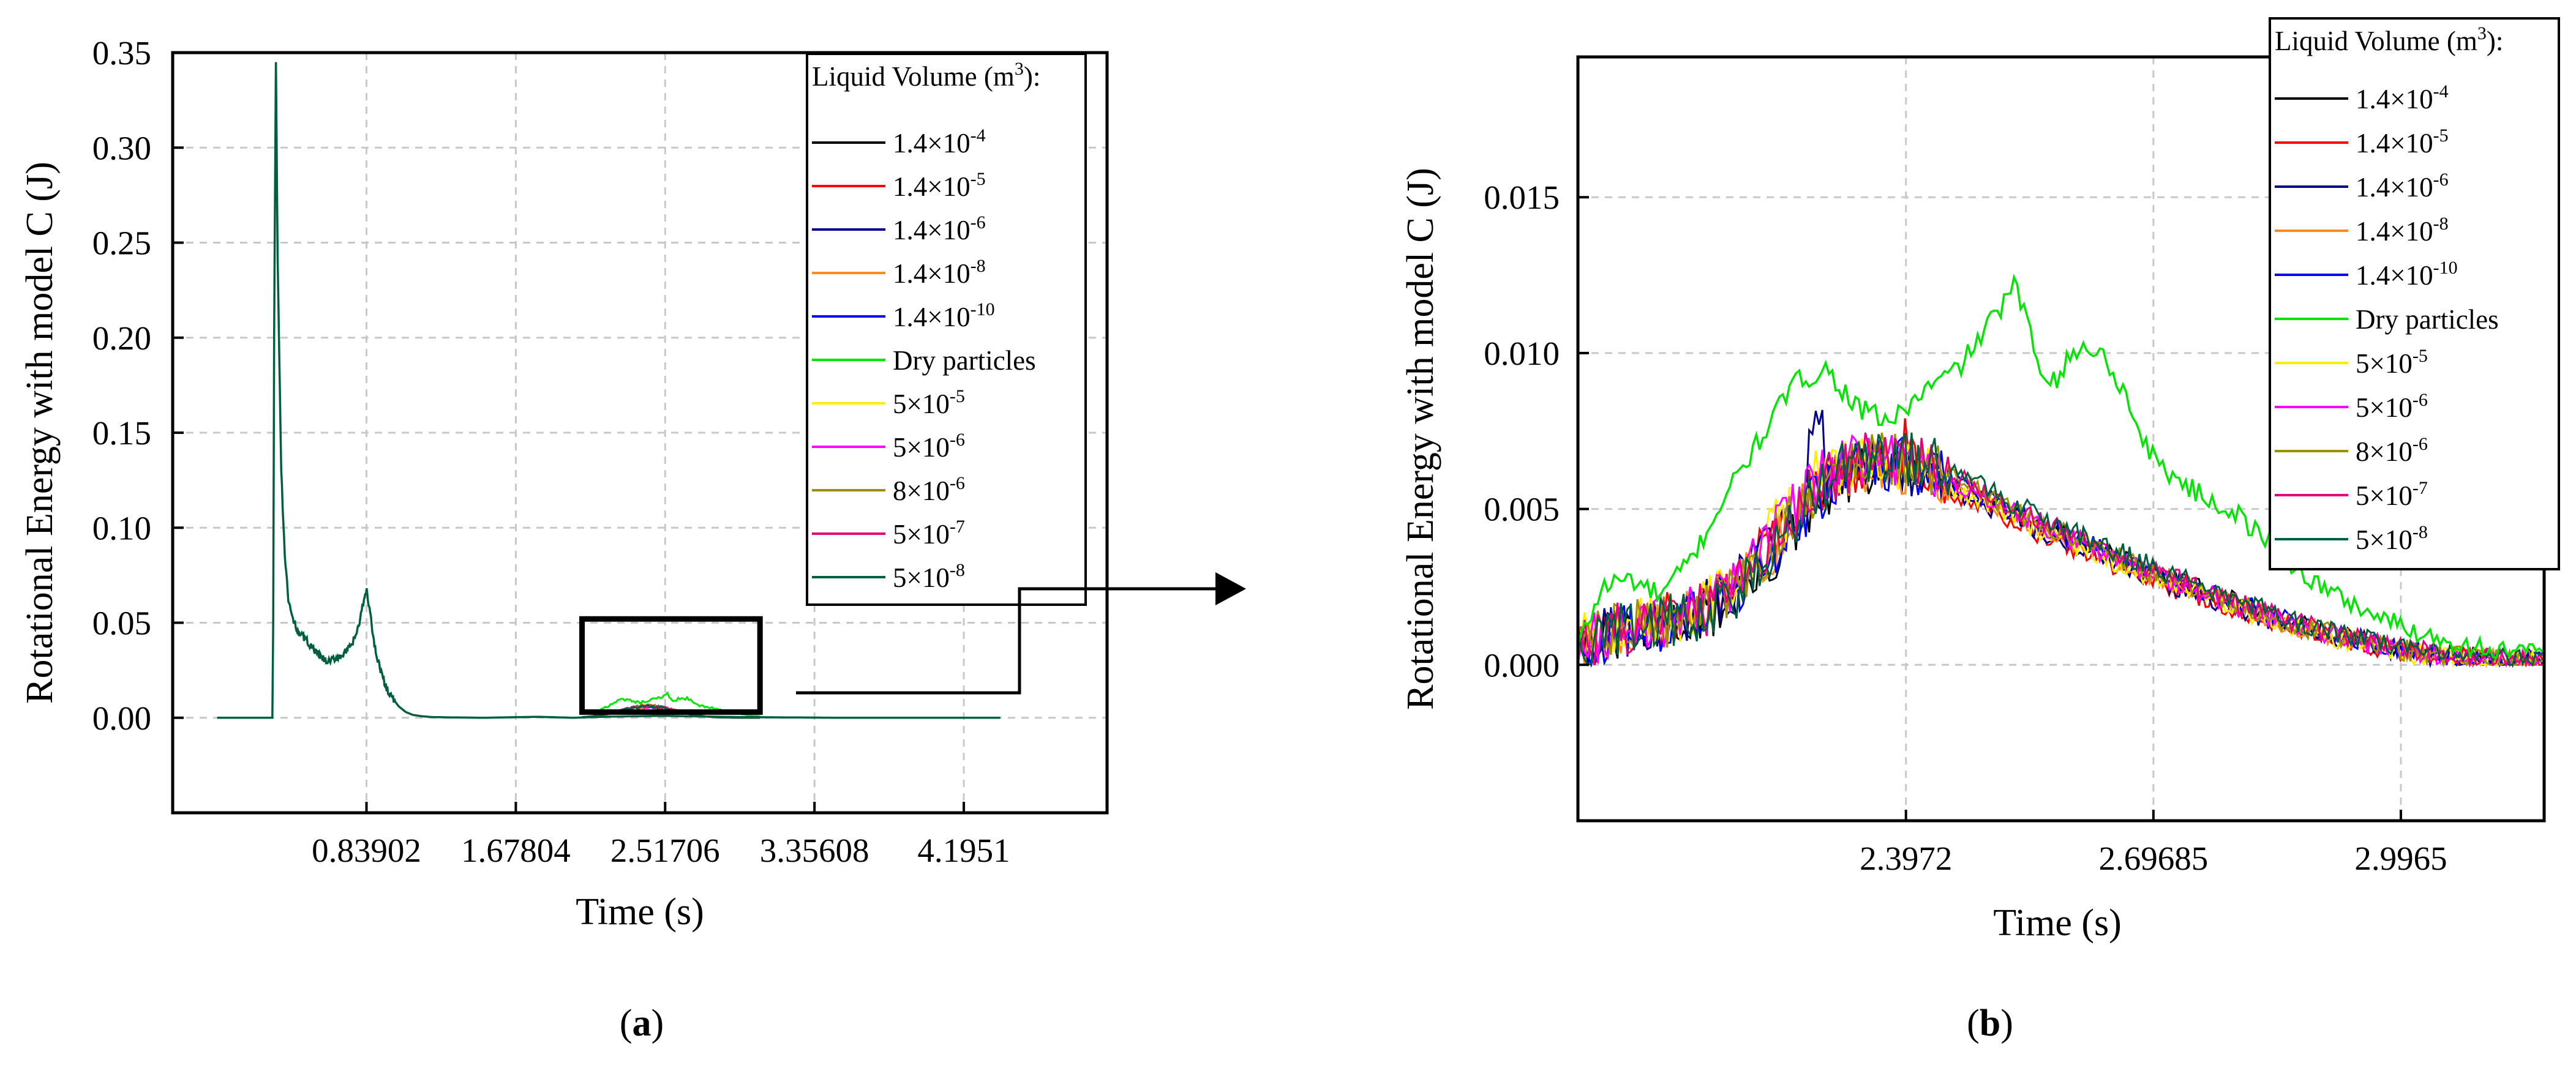 The width and height of the screenshot is (2576, 1068). Describe the element at coordinates (2402, 230) in the screenshot. I see `panel-b-legend-label: 1.4×10⁻⁸` at that location.